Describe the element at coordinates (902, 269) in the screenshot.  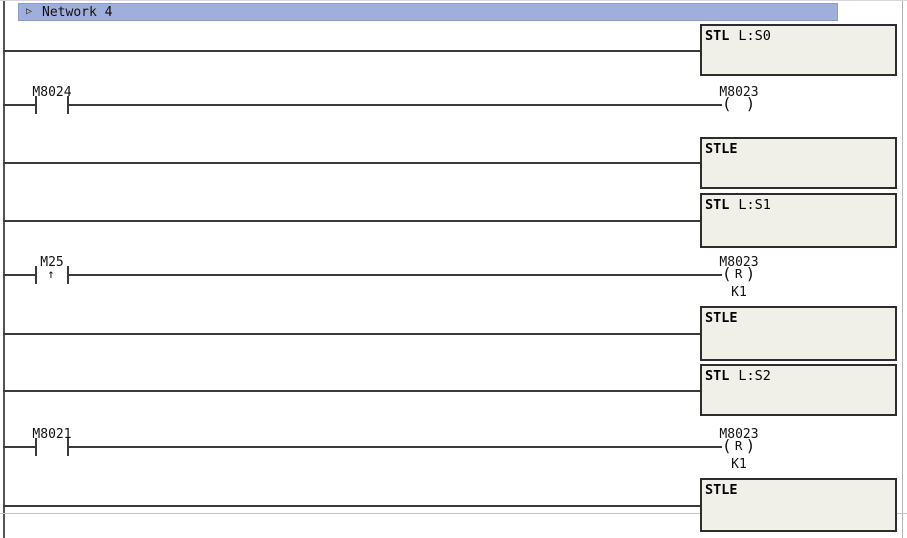
I see `editor-right-border` at that location.